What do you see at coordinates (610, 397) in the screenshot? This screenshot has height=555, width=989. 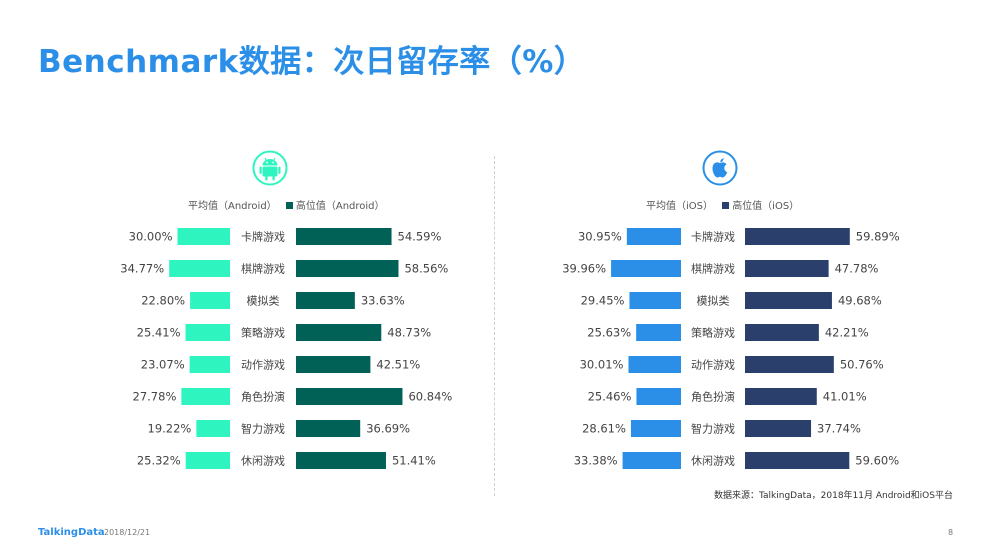 I see `ios-avg-label-5: 25.46%` at bounding box center [610, 397].